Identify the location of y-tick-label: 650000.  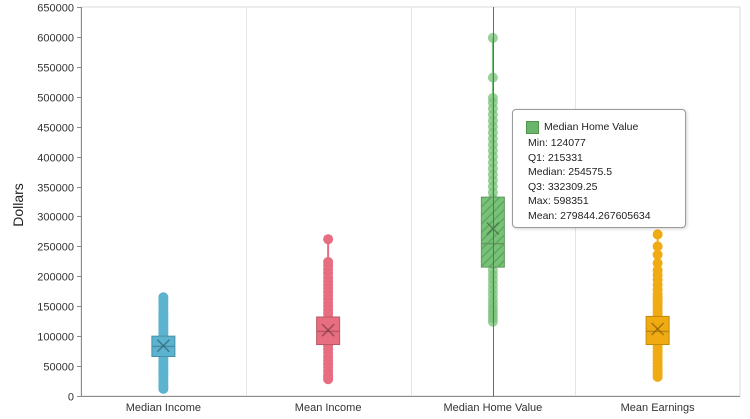
(55, 9).